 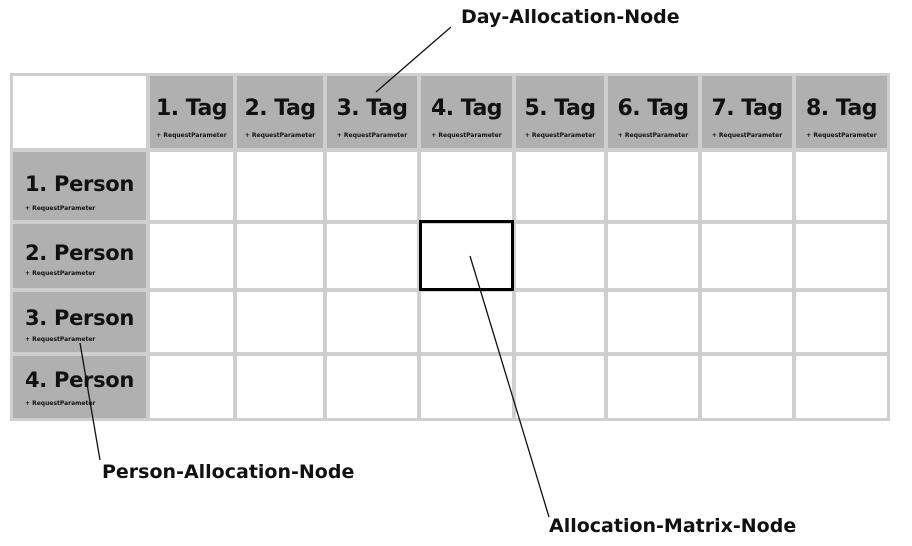 I want to click on allocation-matrix-node-label: Allocation-Matrix-Node, so click(x=673, y=526).